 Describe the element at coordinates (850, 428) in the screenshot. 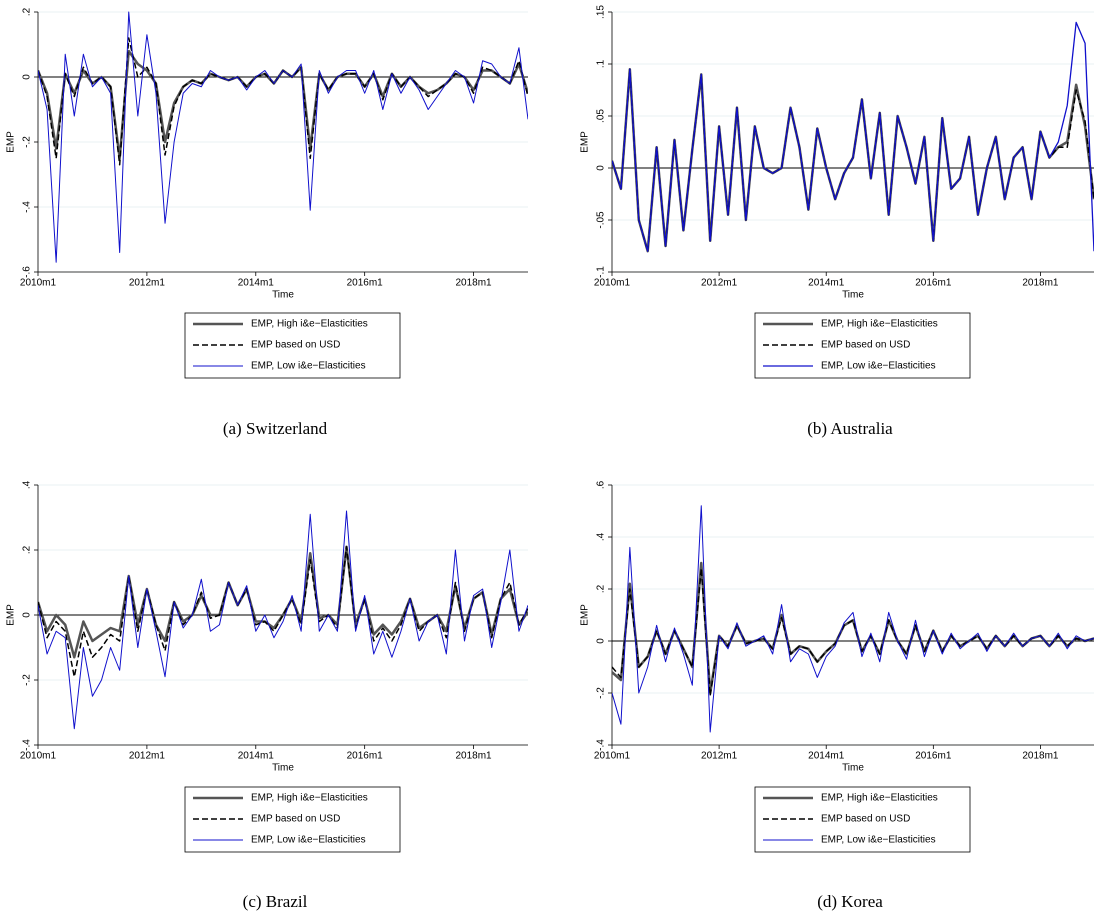

I see `caption: (b) Australia` at that location.